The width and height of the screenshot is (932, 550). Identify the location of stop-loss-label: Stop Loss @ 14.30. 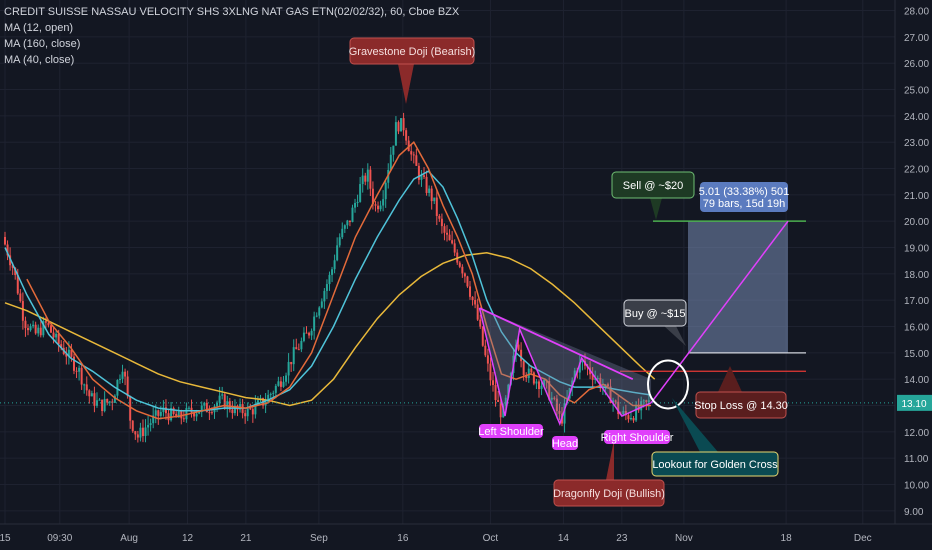
(741, 392).